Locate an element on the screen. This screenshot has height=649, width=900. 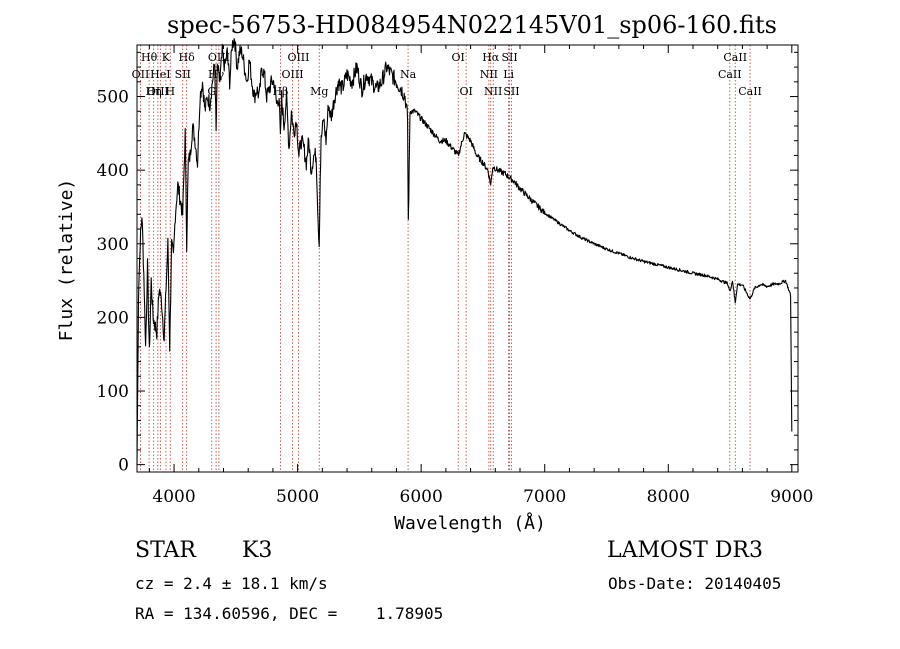
line-label-18: OI is located at coordinates (465, 91).